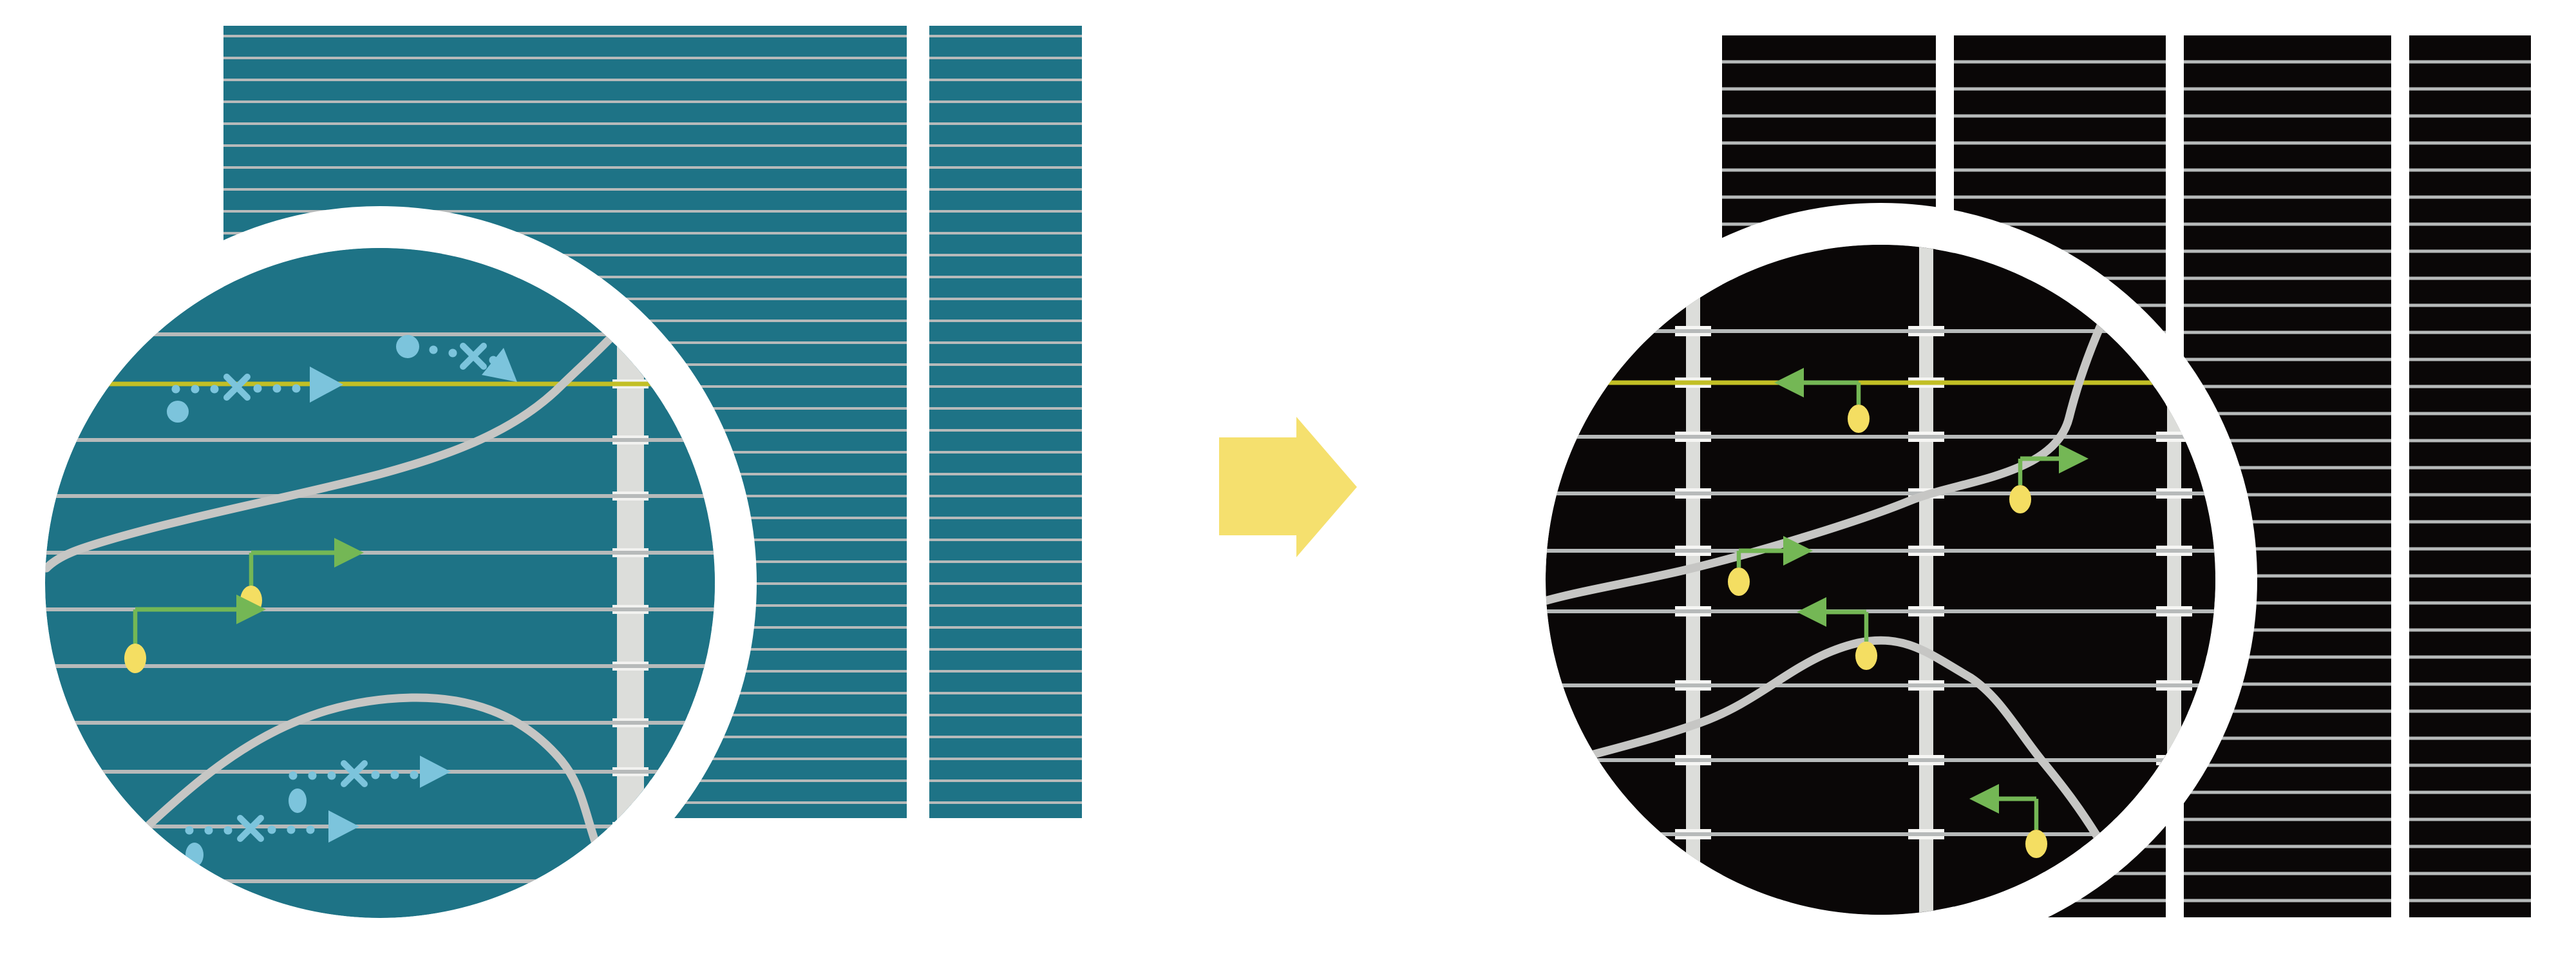  I want to click on highlight-finger-line, so click(380, 384).